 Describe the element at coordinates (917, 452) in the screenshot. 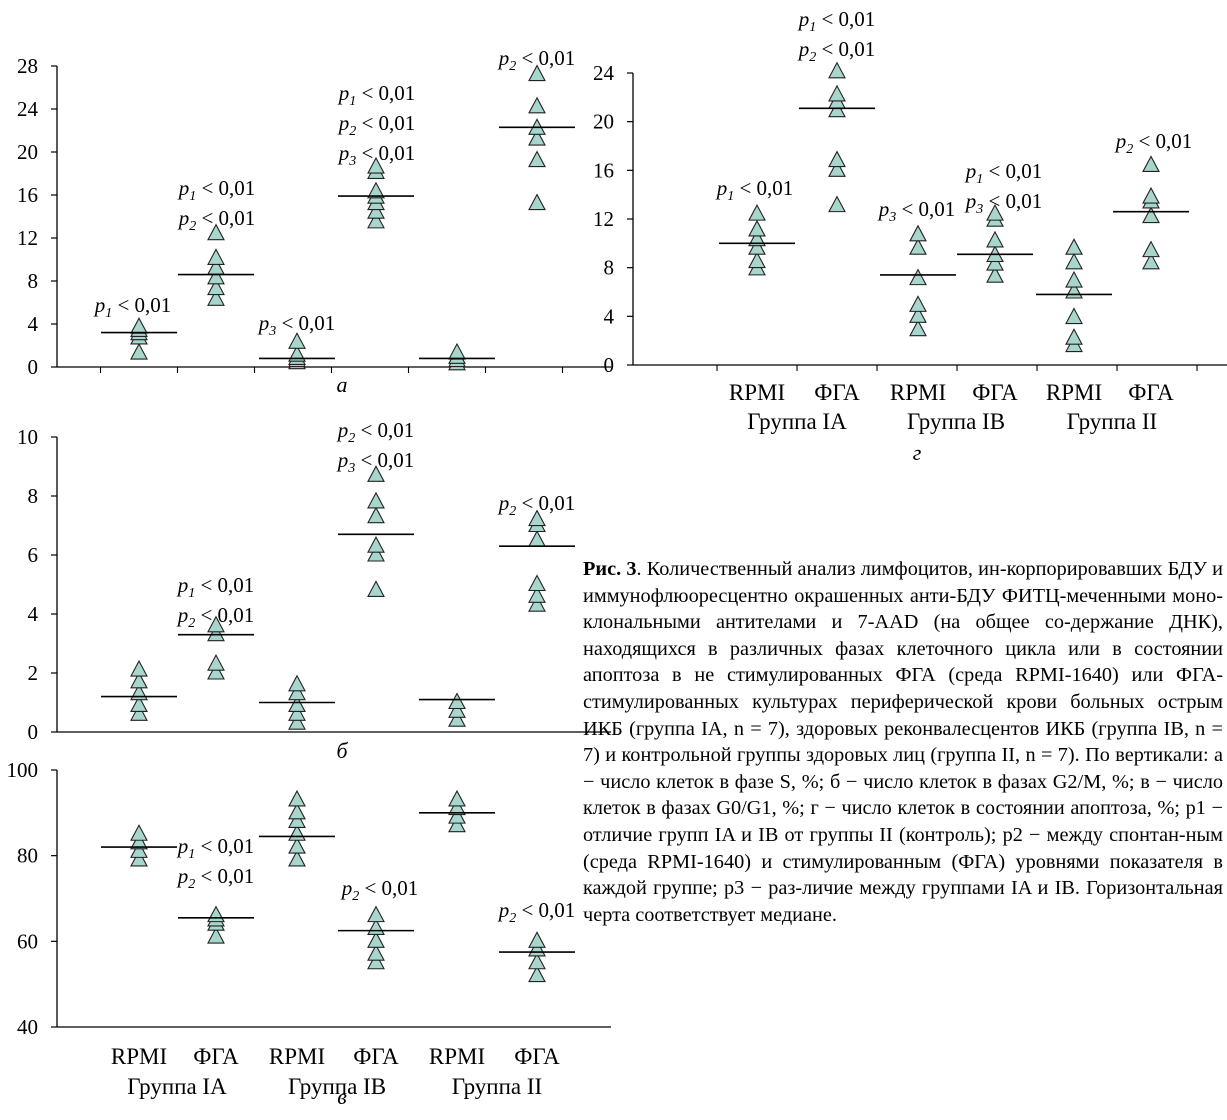

I see `panel-letter: г` at that location.